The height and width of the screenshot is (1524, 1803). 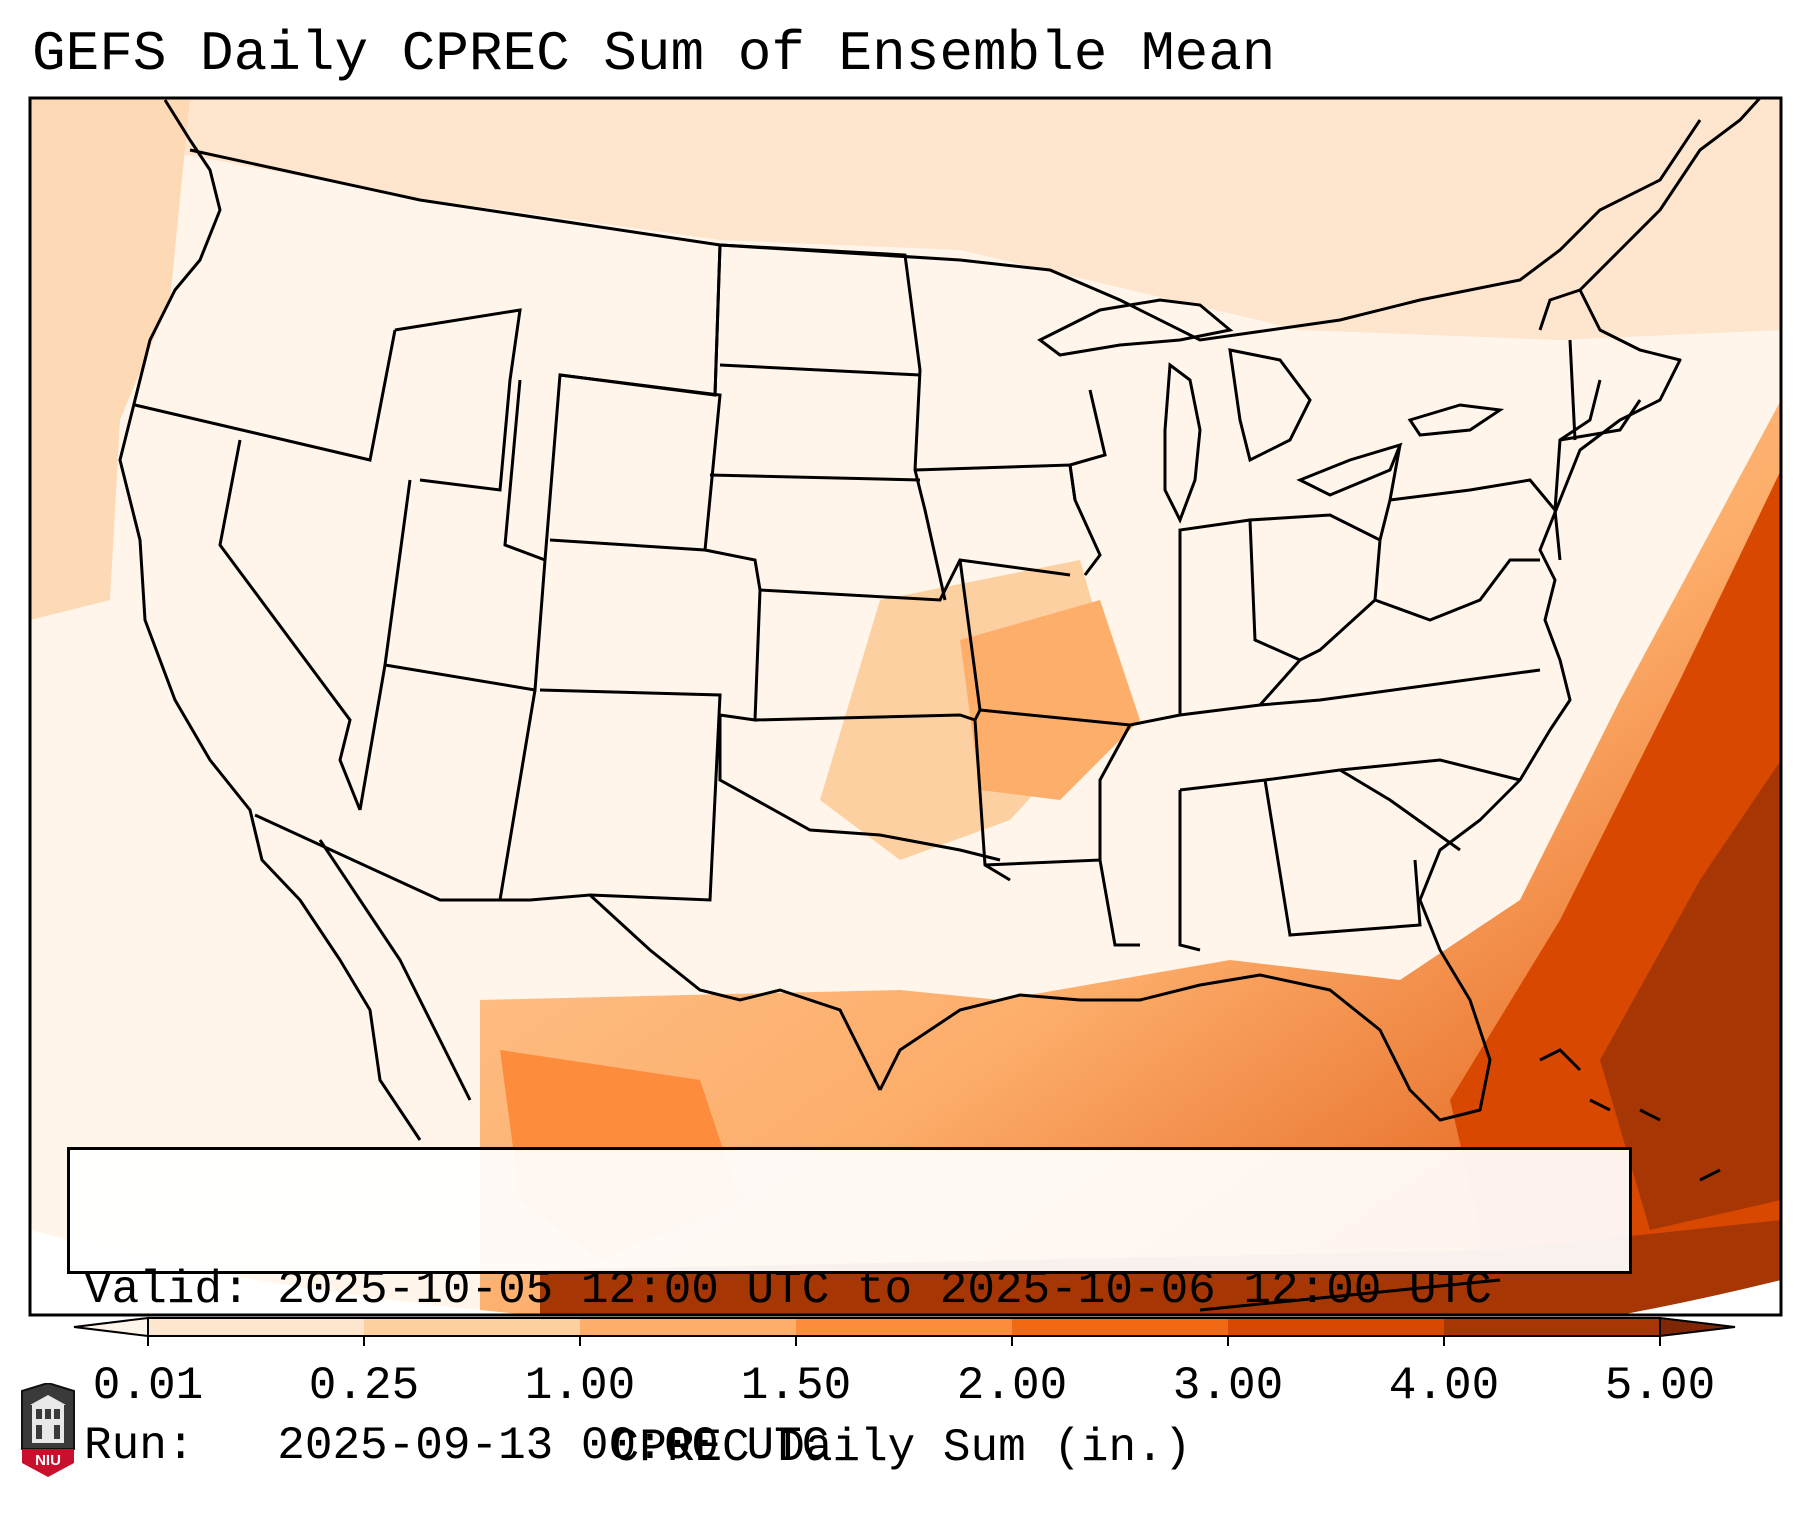 What do you see at coordinates (1012, 1386) in the screenshot?
I see `colorbar-tick-label: 2.00` at bounding box center [1012, 1386].